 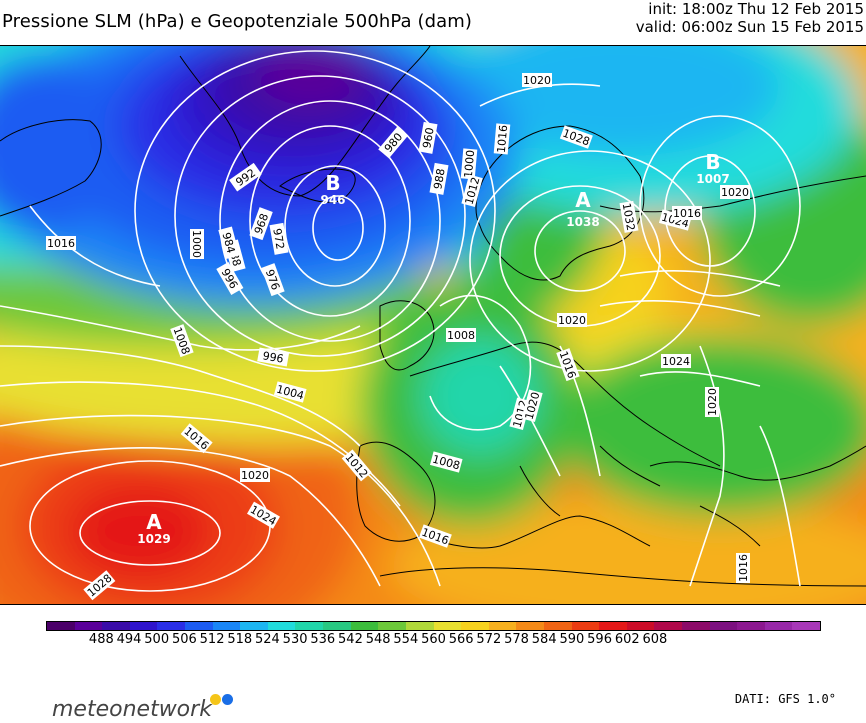 What do you see at coordinates (240, 639) in the screenshot?
I see `color-scale-tick-label: 518` at bounding box center [240, 639].